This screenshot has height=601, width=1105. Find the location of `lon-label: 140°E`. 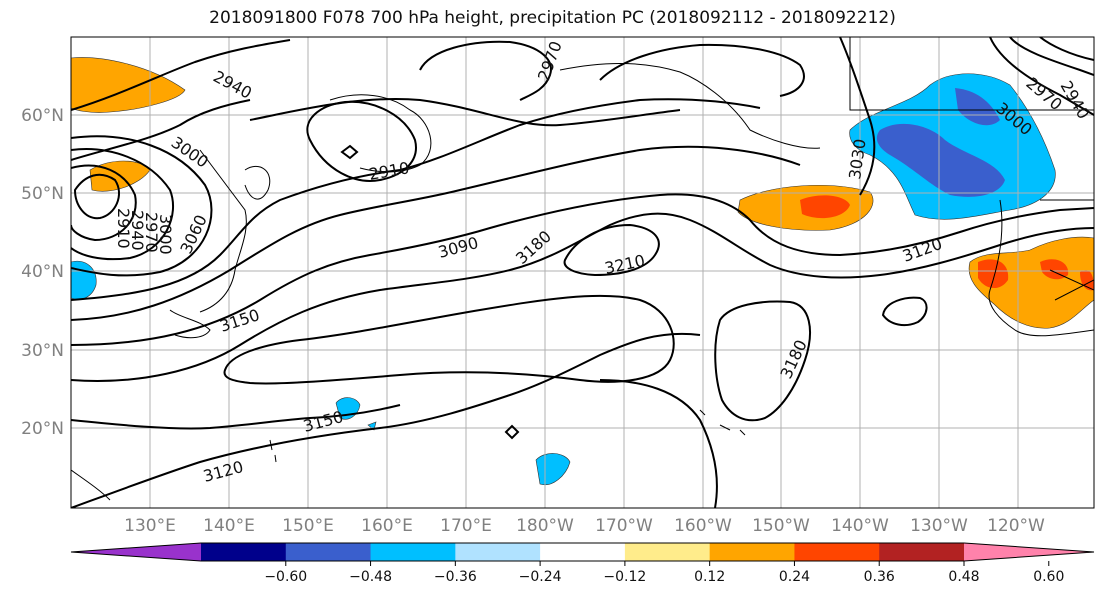

lon-label: 140°E is located at coordinates (229, 526).